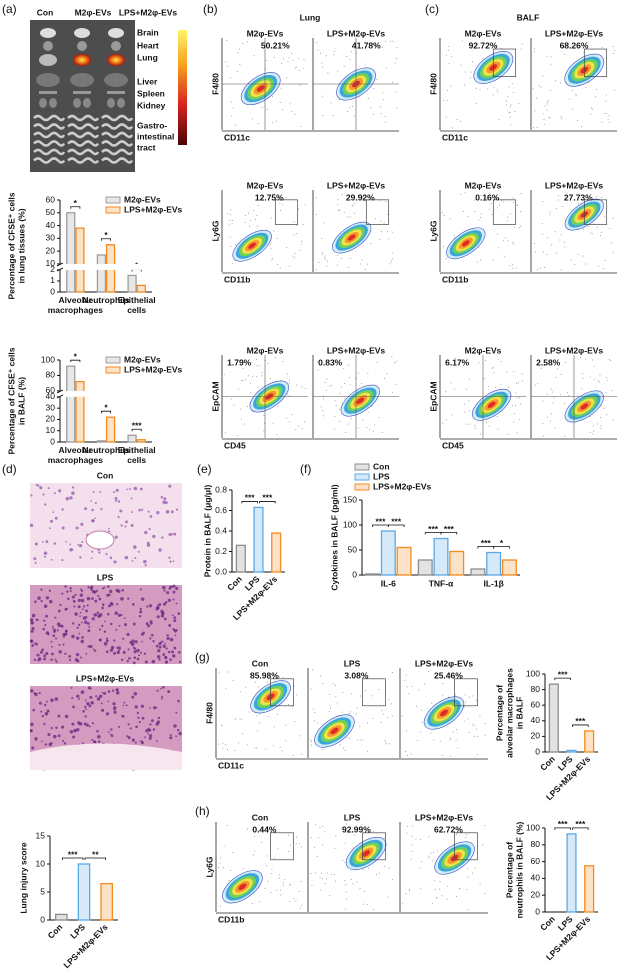 Image resolution: width=640 pixels, height=976 pixels. What do you see at coordinates (106, 901) in the screenshot?
I see `bar` at bounding box center [106, 901].